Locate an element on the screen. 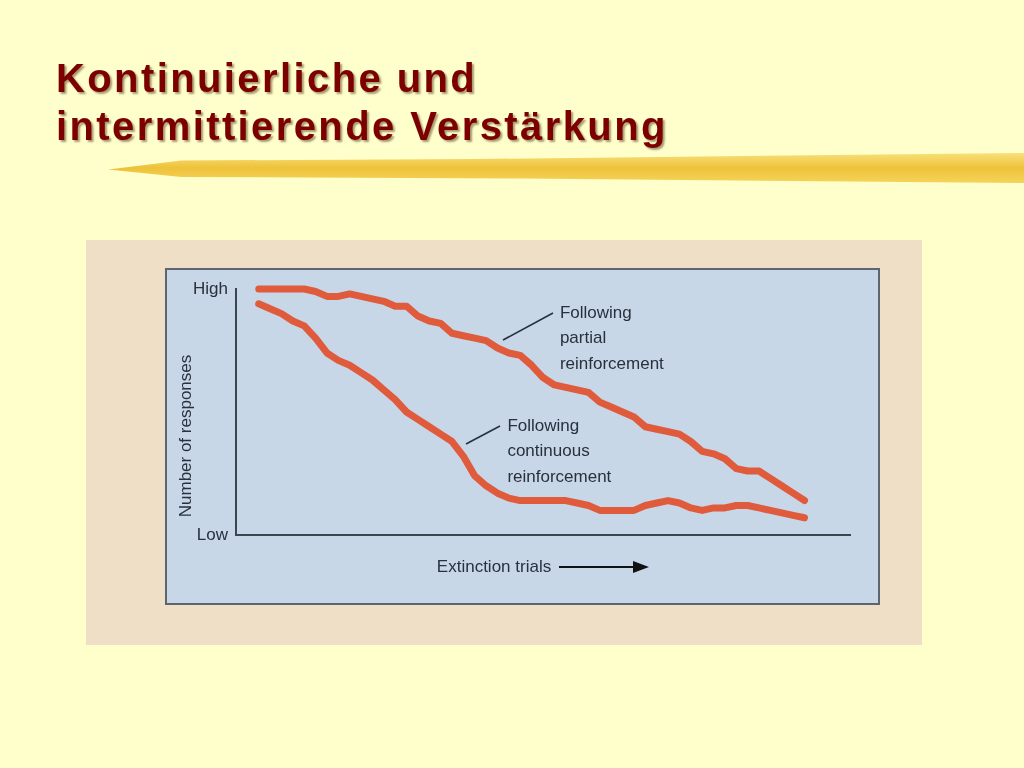  series-label: Following partial reinforcement is located at coordinates (612, 337).